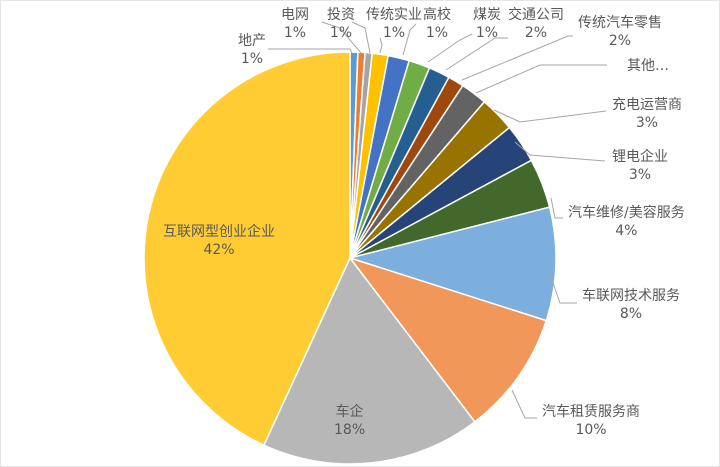  I want to click on label-qiche-weixiu: 汽车维修/美容服务 4%, so click(626, 222).